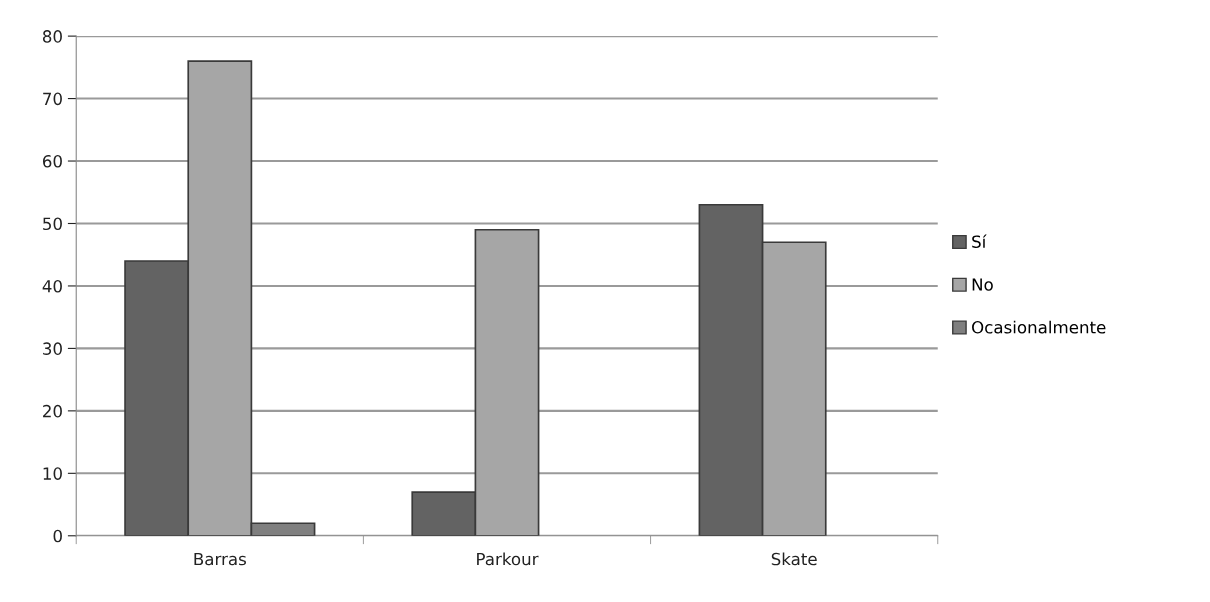 This screenshot has height=602, width=1210. I want to click on legend-label: Sí, so click(979, 241).